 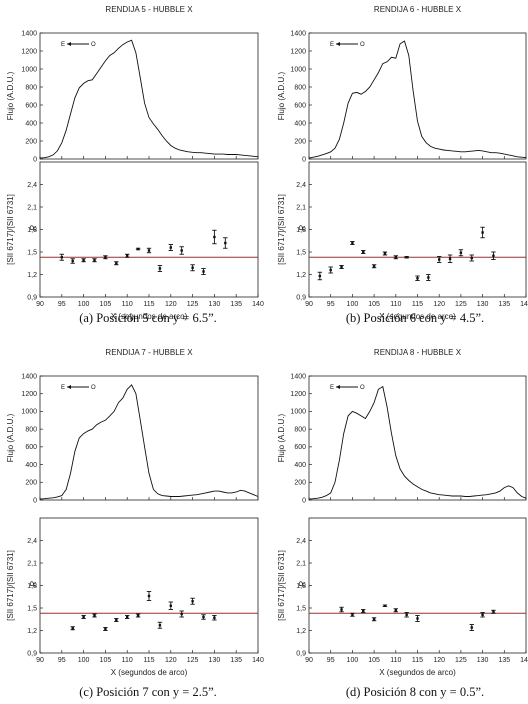 I want to click on flux-plot-frame, so click(x=149, y=96).